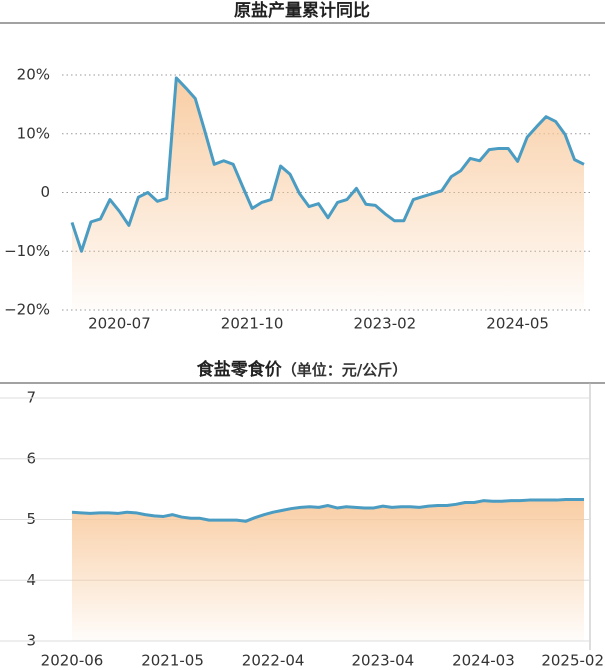 This screenshot has width=605, height=670. What do you see at coordinates (483, 661) in the screenshot?
I see `x-tick-label: 2024-03` at bounding box center [483, 661].